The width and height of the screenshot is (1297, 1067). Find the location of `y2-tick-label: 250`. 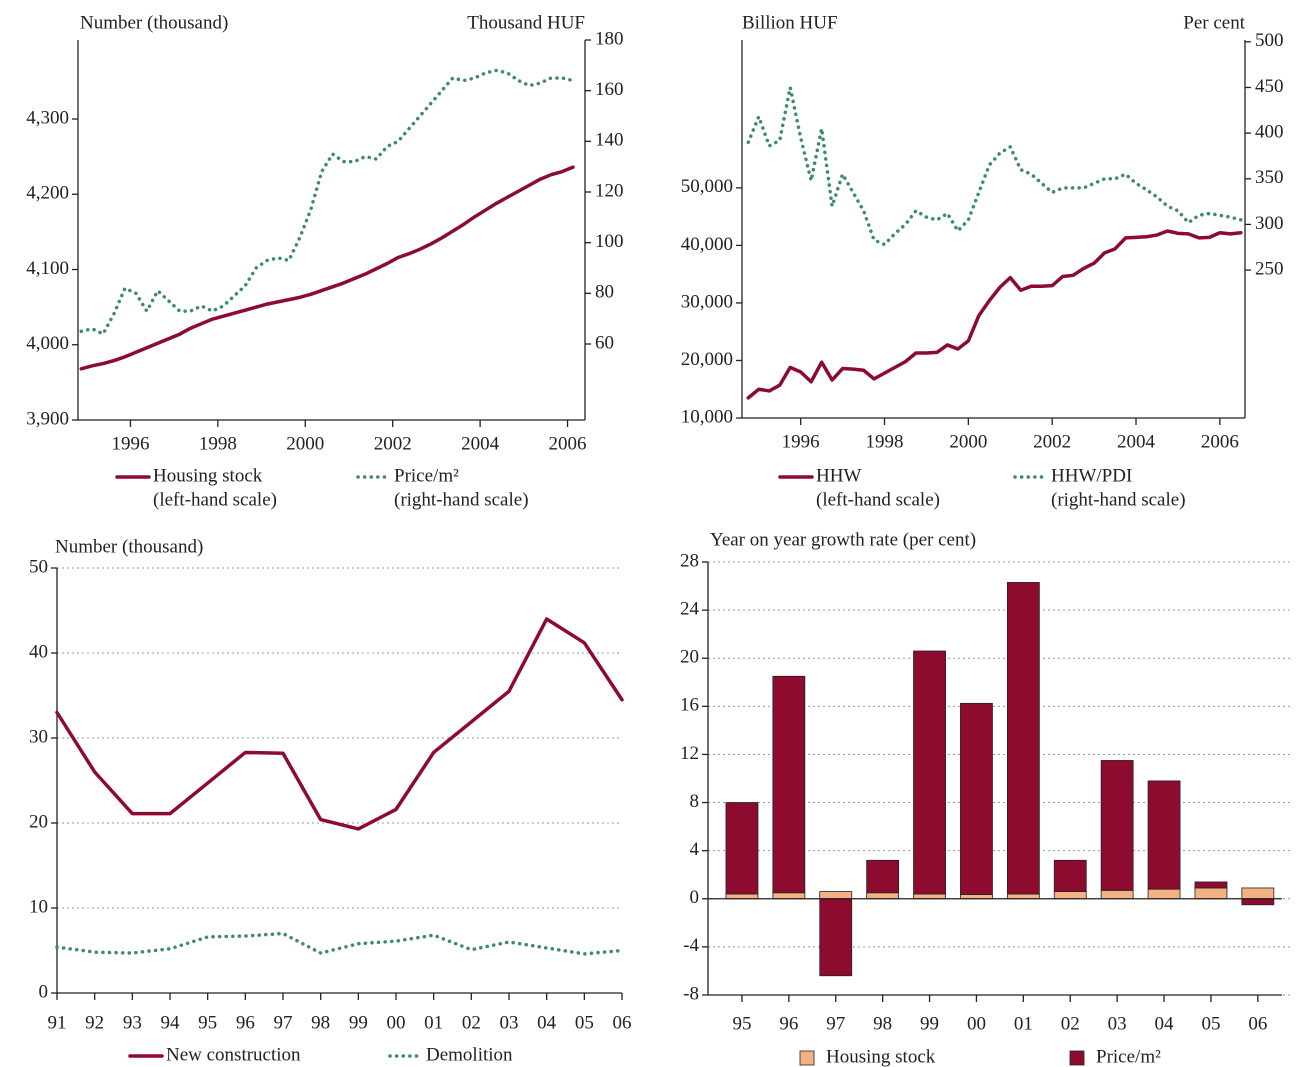

y2-tick-label: 250 is located at coordinates (1269, 268).